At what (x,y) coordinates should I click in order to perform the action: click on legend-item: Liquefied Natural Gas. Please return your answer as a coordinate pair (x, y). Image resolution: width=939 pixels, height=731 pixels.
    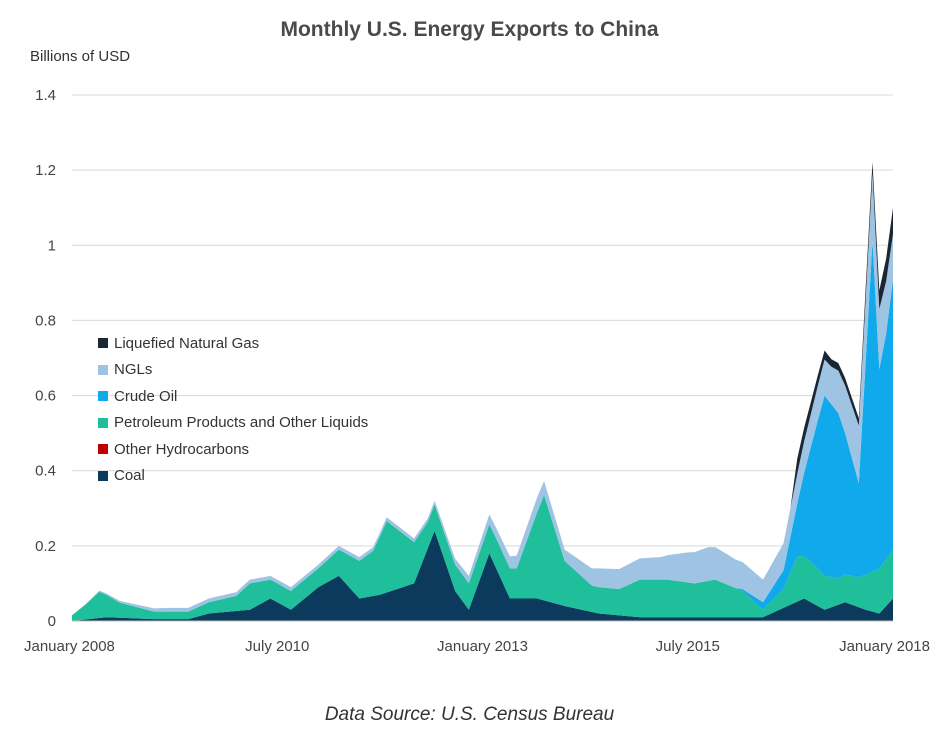
    Looking at the image, I should click on (233, 343).